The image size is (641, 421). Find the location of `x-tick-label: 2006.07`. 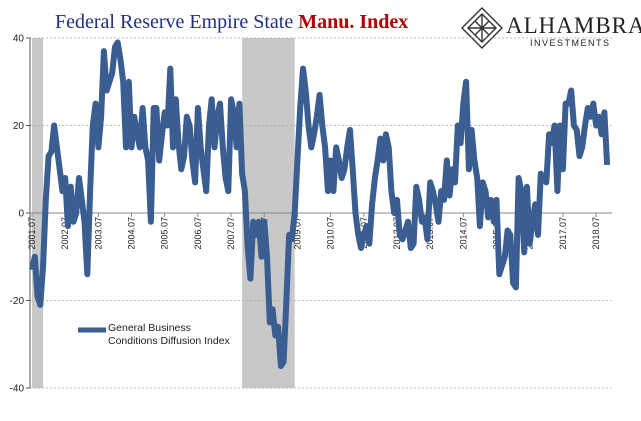

x-tick-label: 2006.07 is located at coordinates (198, 233).